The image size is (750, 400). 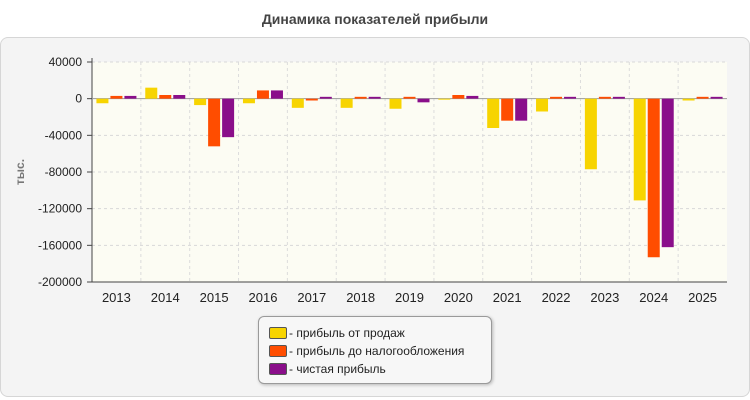 I want to click on legend-item-net: - чистая прибыль, so click(x=327, y=369).